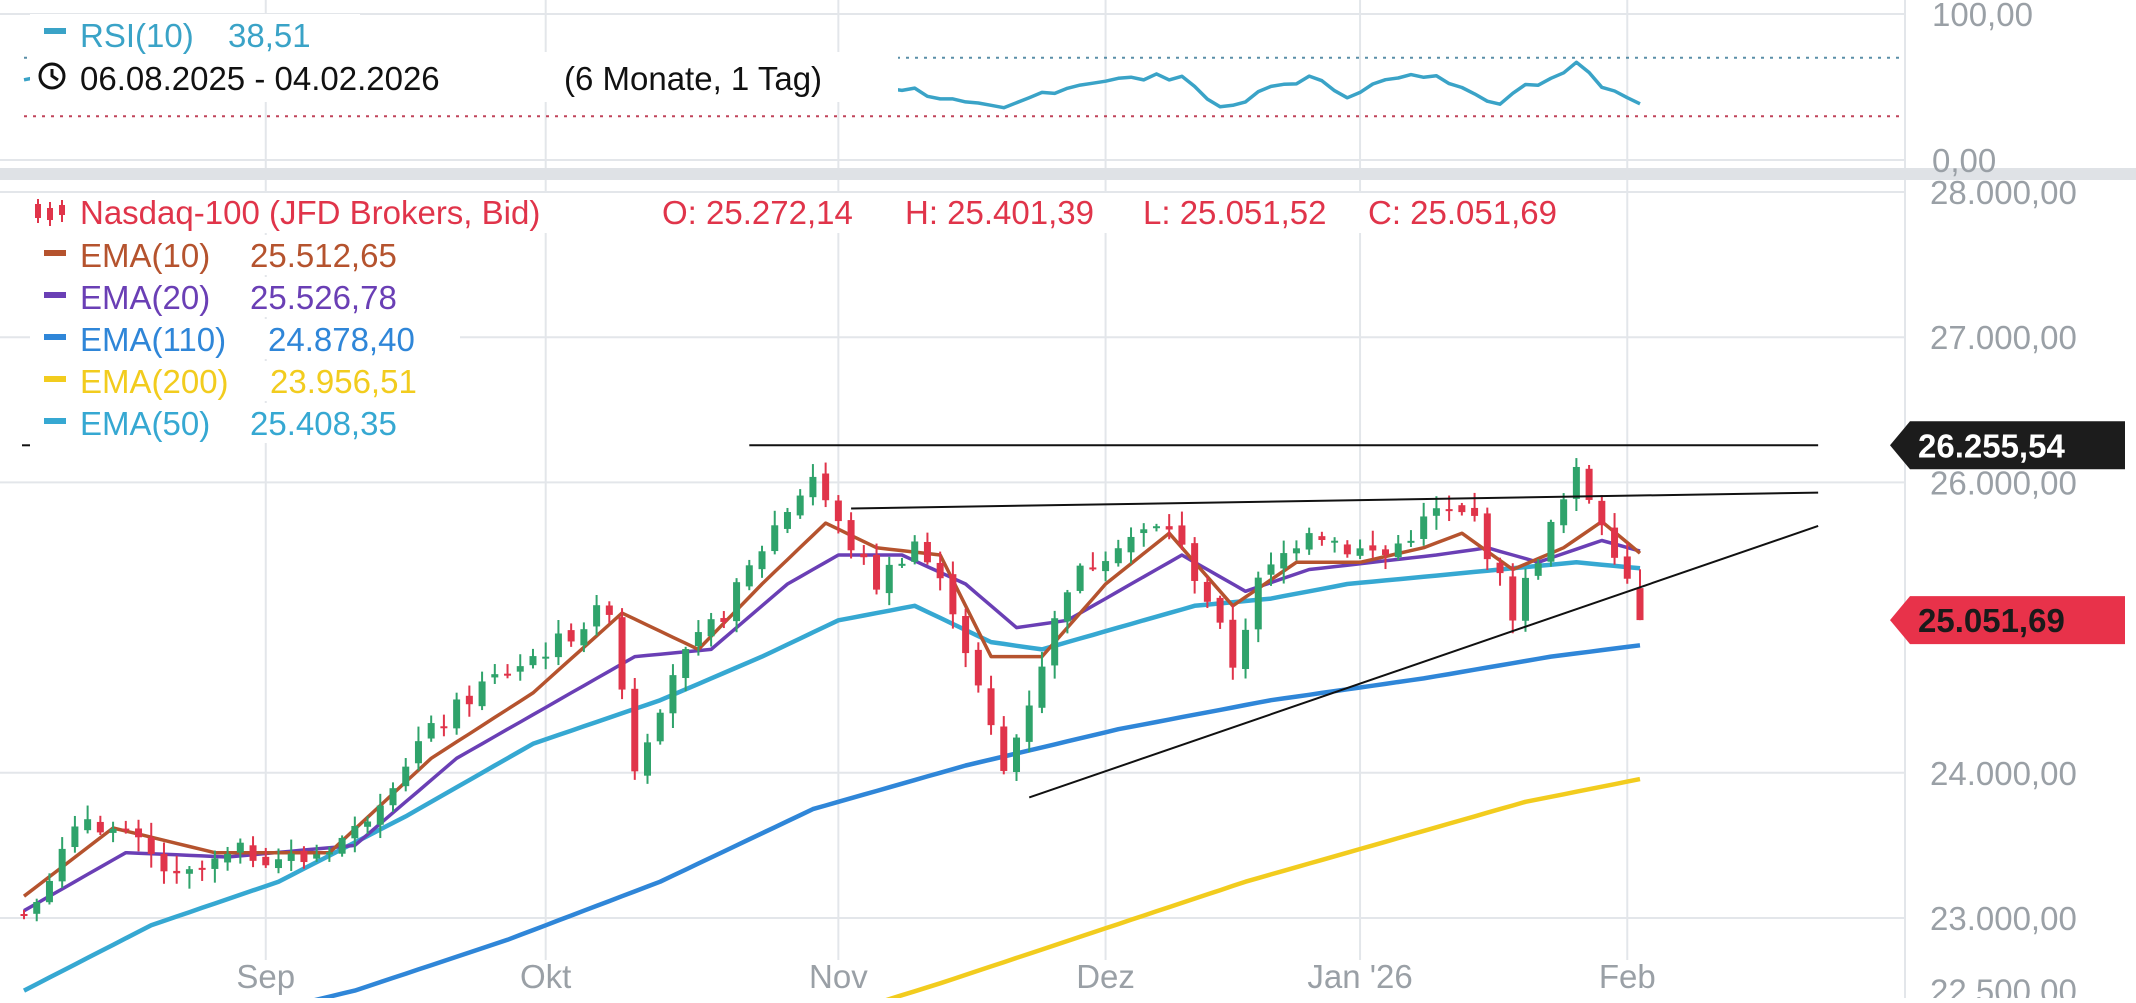 The image size is (2136, 1003). I want to click on timeframe-period: (6 Monate, 1 Tag), so click(693, 78).